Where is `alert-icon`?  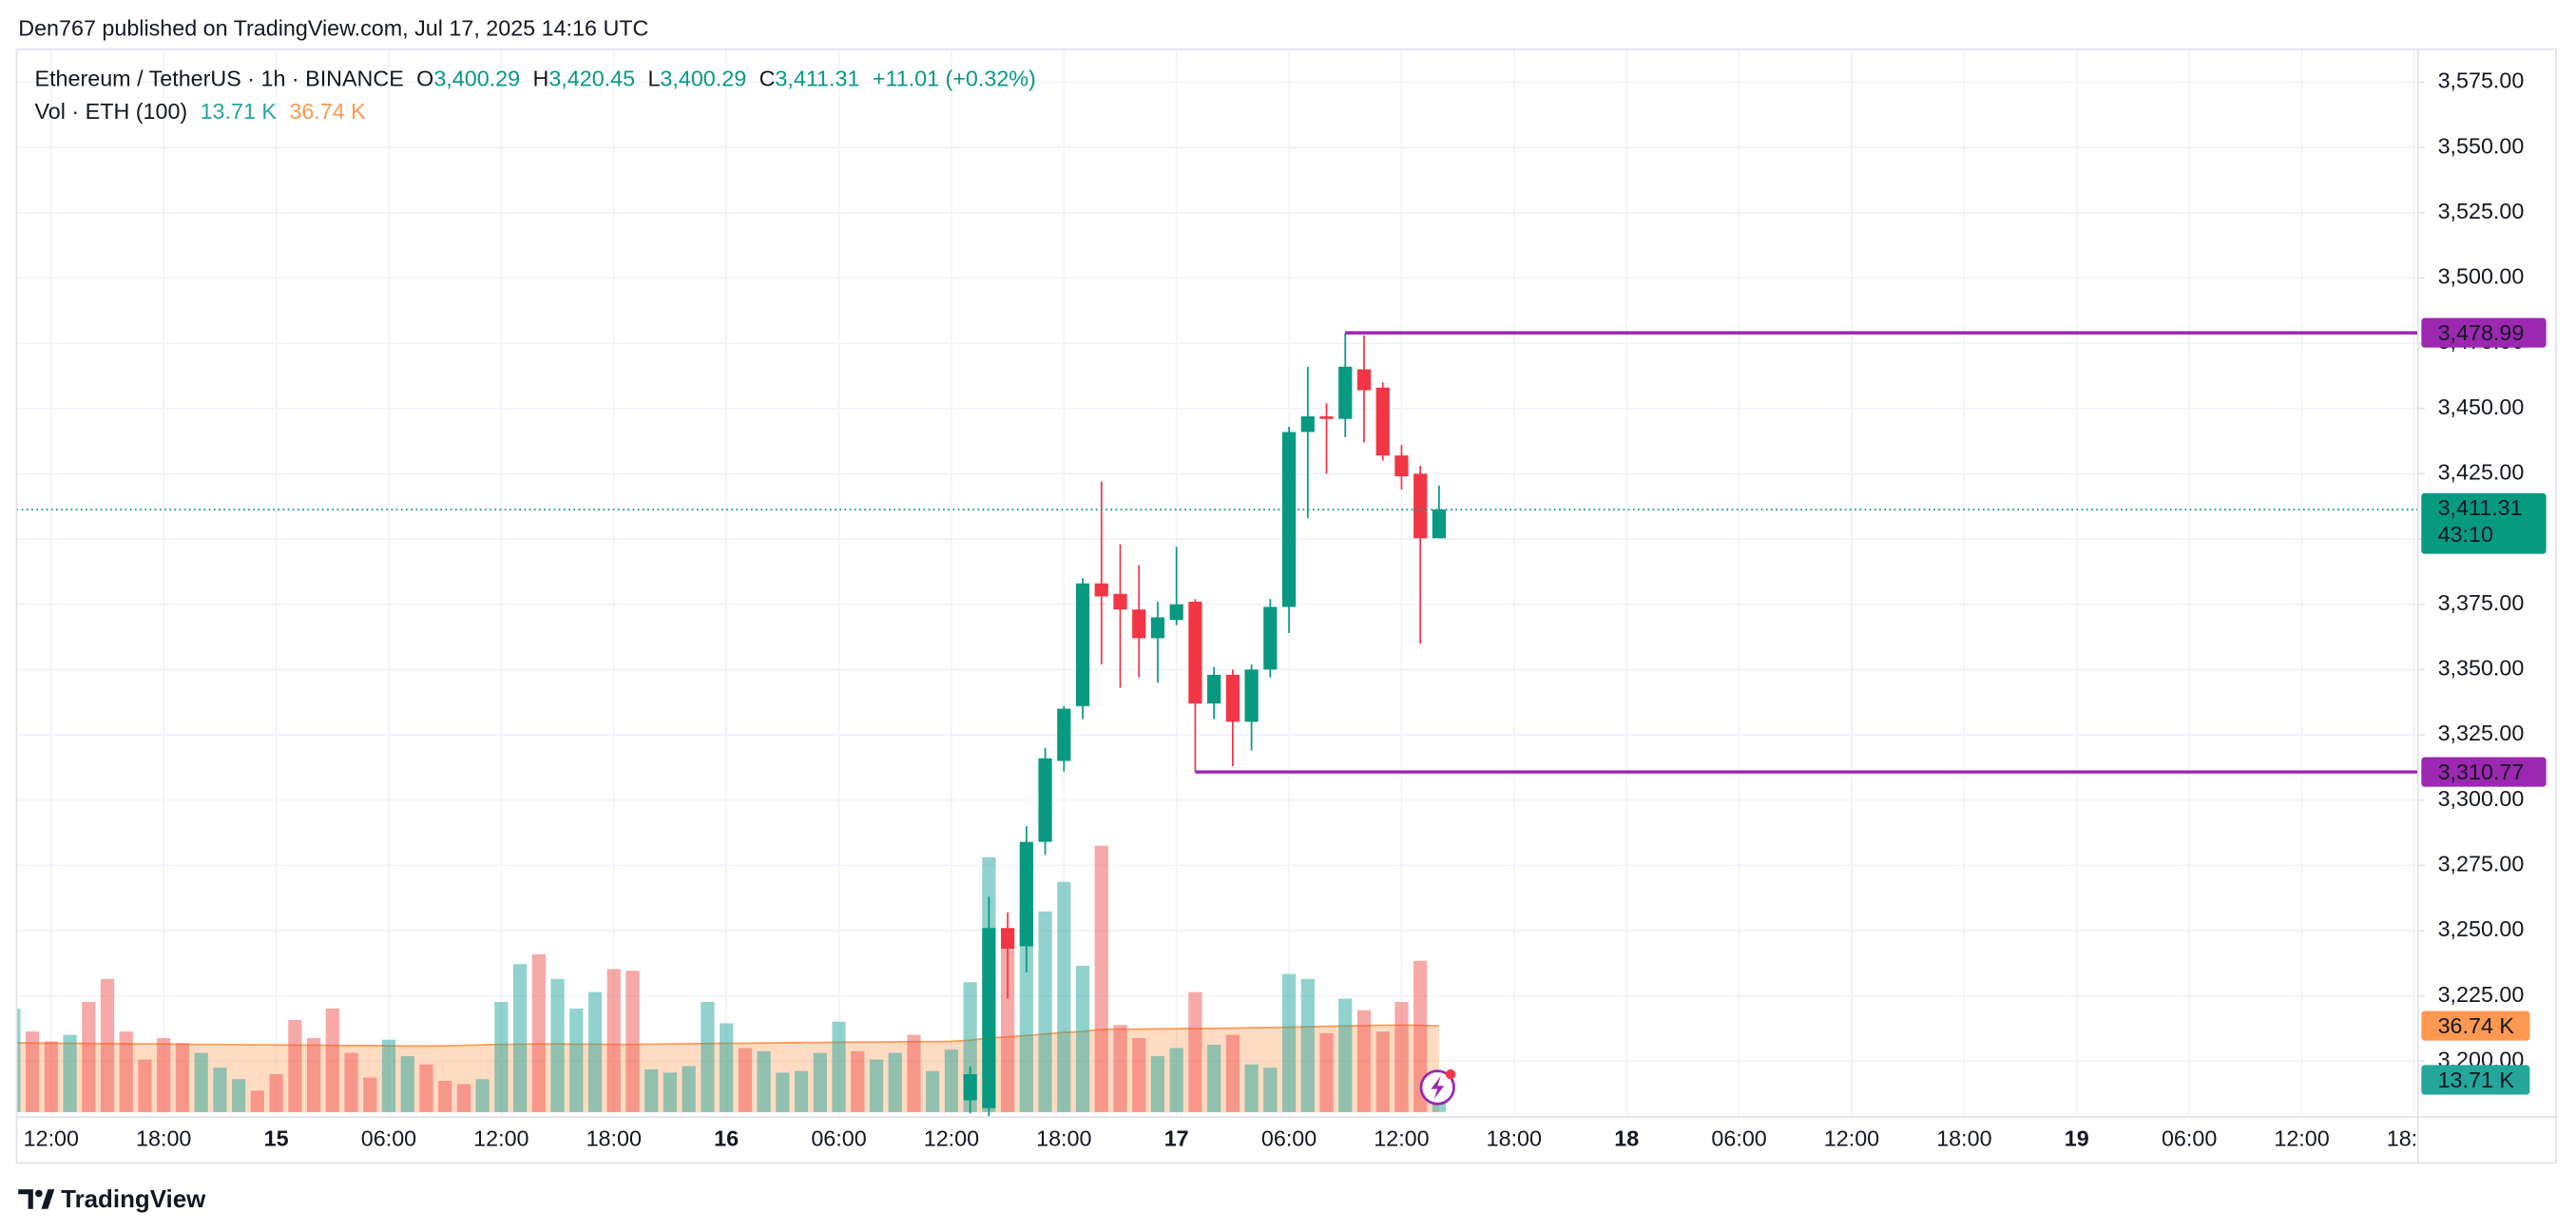 alert-icon is located at coordinates (1437, 1087).